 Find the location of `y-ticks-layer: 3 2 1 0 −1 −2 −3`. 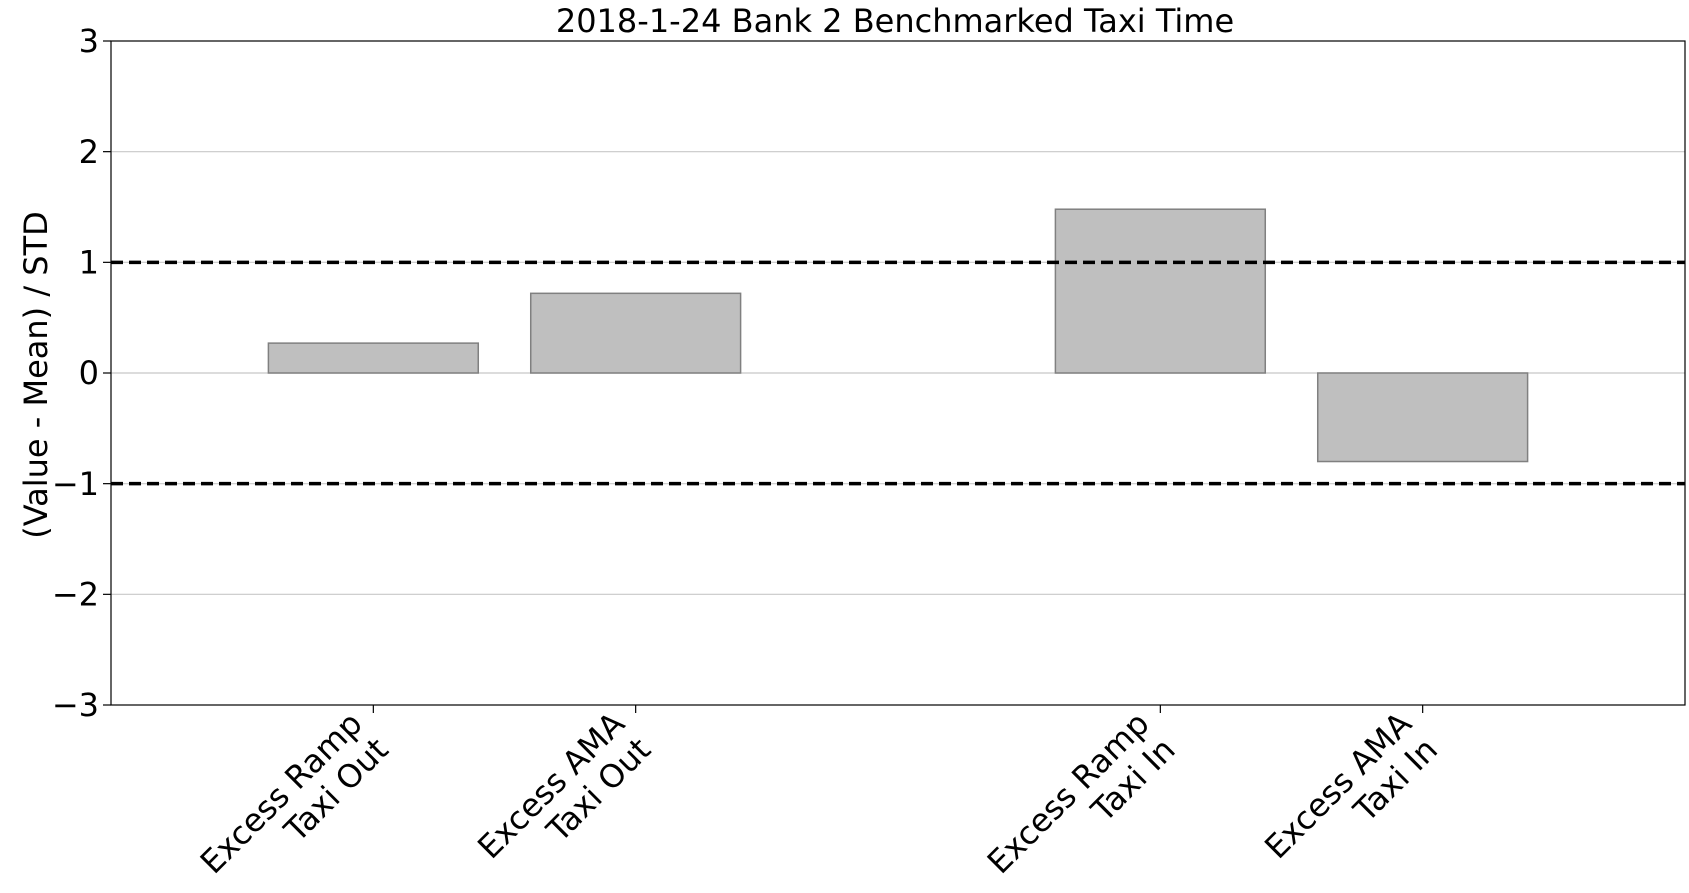

y-ticks-layer: 3 2 1 0 −1 −2 −3 is located at coordinates (81, 373).